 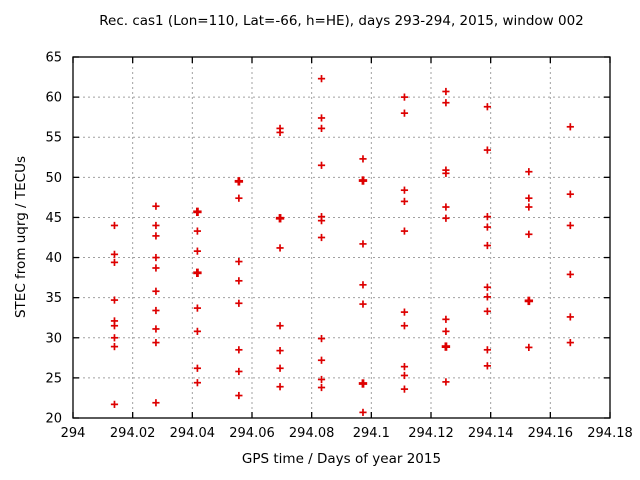 What do you see at coordinates (53, 98) in the screenshot?
I see `y-tick-label: 60` at bounding box center [53, 98].